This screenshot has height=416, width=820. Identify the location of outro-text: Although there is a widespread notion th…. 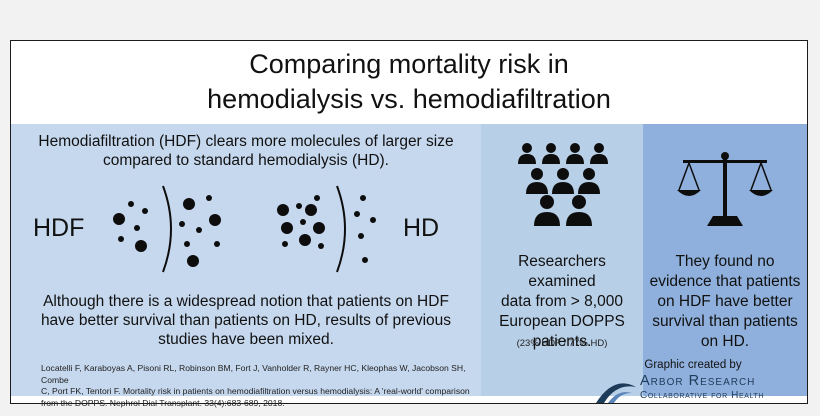
(246, 320).